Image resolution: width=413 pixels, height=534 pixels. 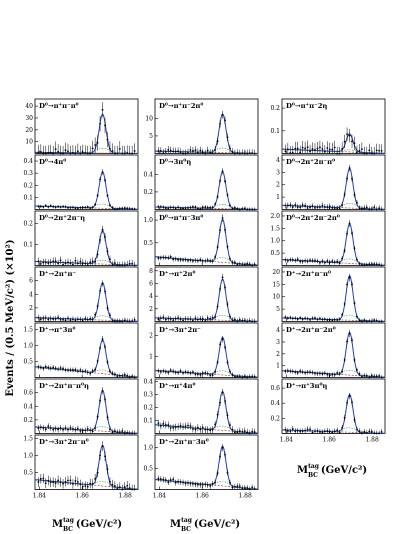 What do you see at coordinates (313, 218) in the screenshot?
I see `panel-title: D⁰→2π⁺2π⁻2π⁰` at bounding box center [313, 218].